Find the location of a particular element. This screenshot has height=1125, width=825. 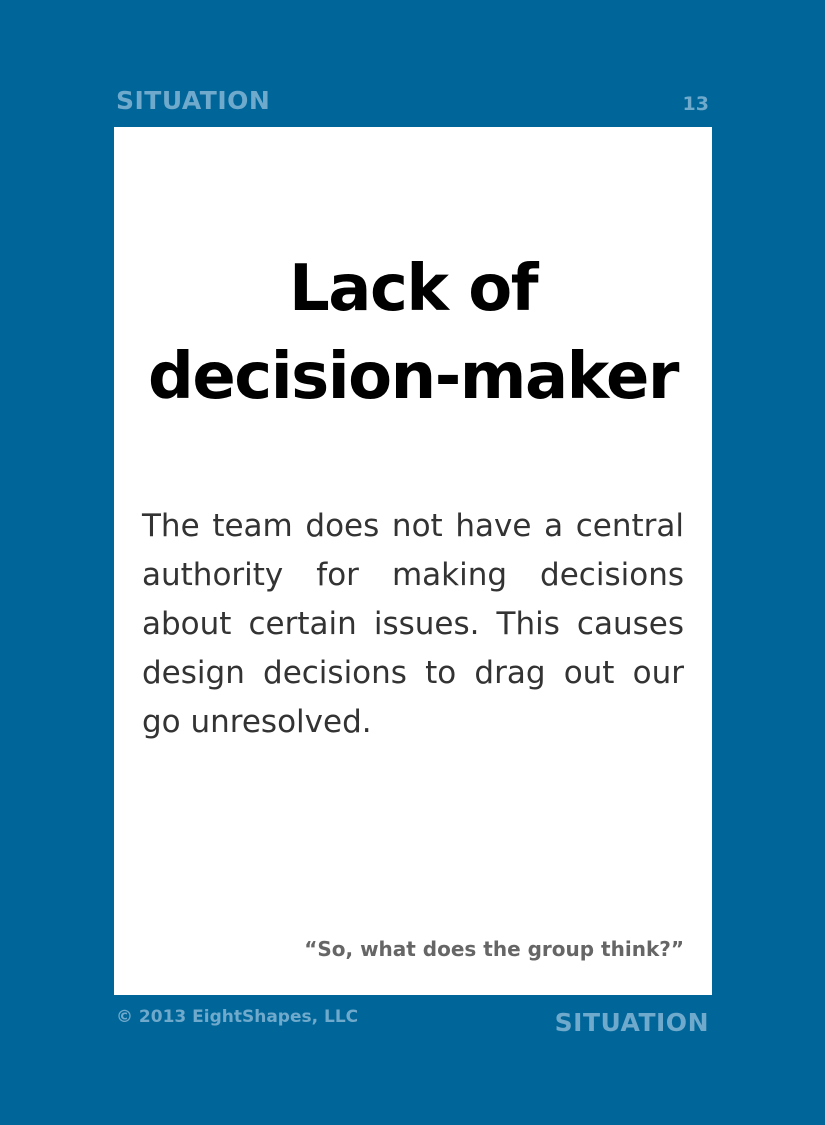

card-quote: “So, what does the group think?” is located at coordinates (494, 949).